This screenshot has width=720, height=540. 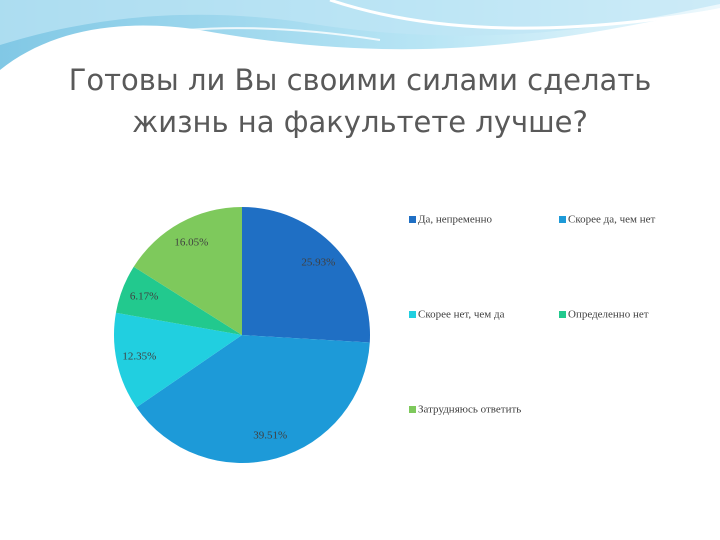 What do you see at coordinates (270, 436) in the screenshot?
I see `data-label: 39.51%` at bounding box center [270, 436].